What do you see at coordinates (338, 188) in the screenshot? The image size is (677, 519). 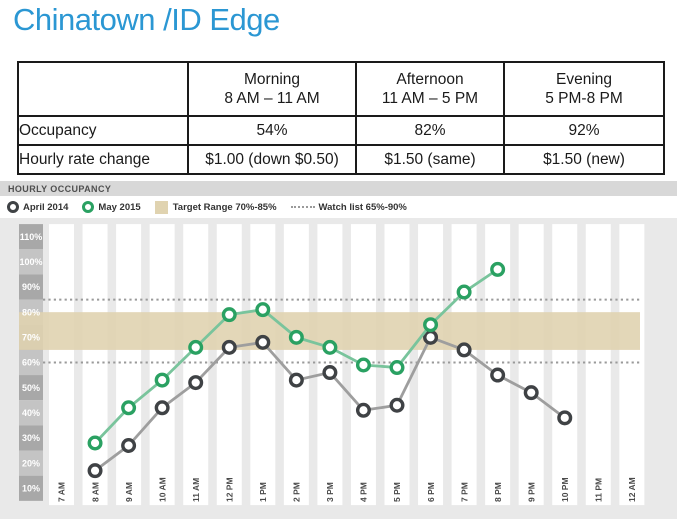 I see `chart-title-bar: HOURLY OCCUPANCY` at bounding box center [338, 188].